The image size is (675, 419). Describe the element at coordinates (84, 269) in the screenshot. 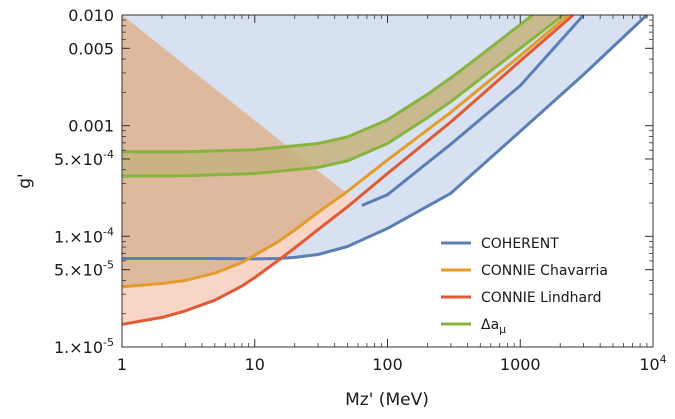

I see `y-tick-label: 5.×10-5` at that location.